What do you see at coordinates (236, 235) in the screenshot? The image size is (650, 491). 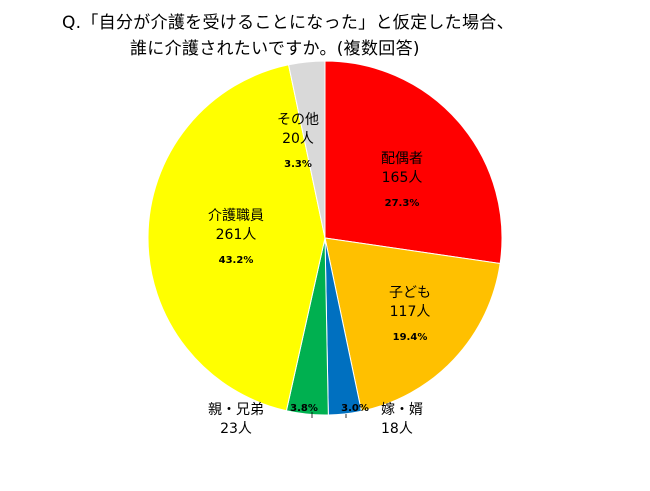 I see `slice-label-count-5: 261人` at bounding box center [236, 235].